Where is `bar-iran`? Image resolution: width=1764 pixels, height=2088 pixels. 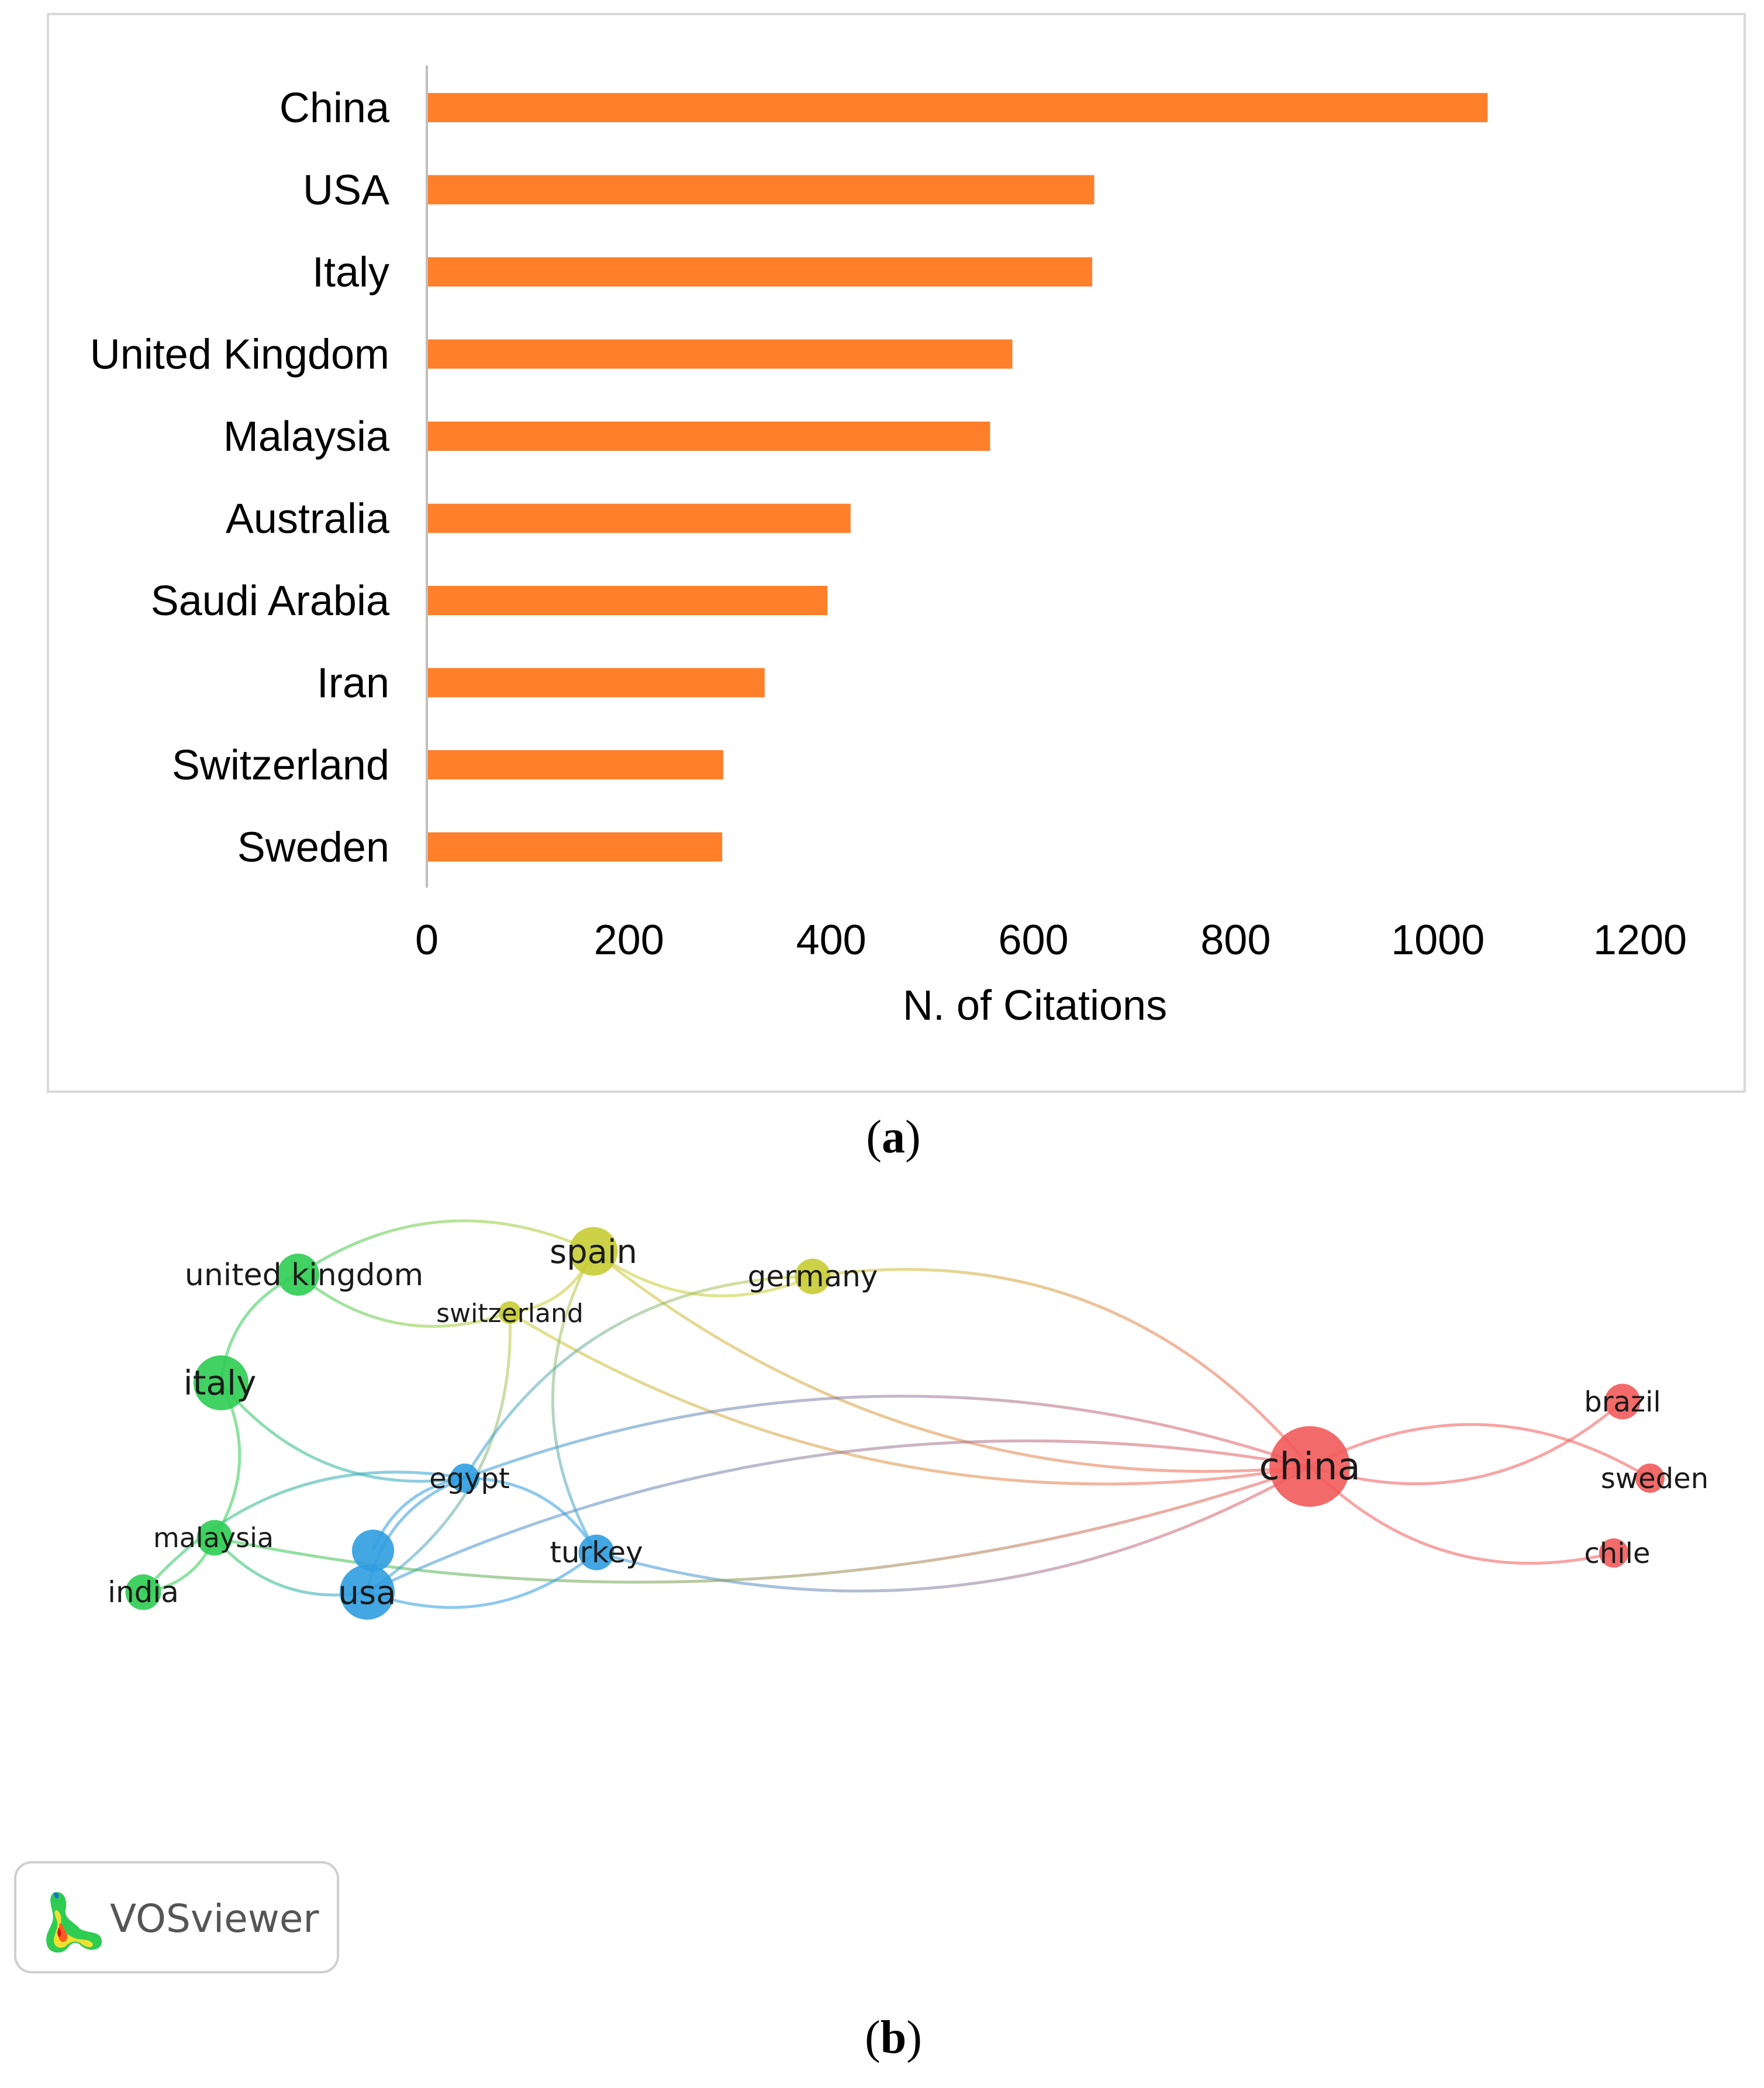
bar-iran is located at coordinates (596, 683).